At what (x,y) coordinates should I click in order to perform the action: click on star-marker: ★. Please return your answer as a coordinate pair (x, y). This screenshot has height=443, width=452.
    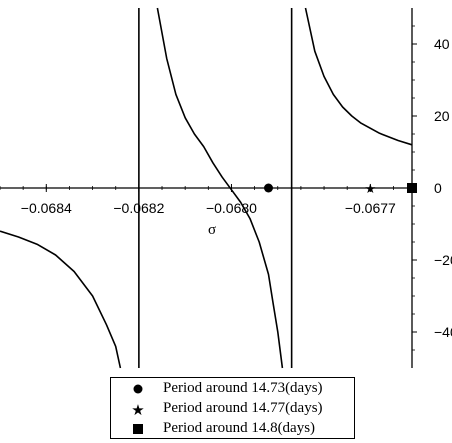
    Looking at the image, I should click on (371, 189).